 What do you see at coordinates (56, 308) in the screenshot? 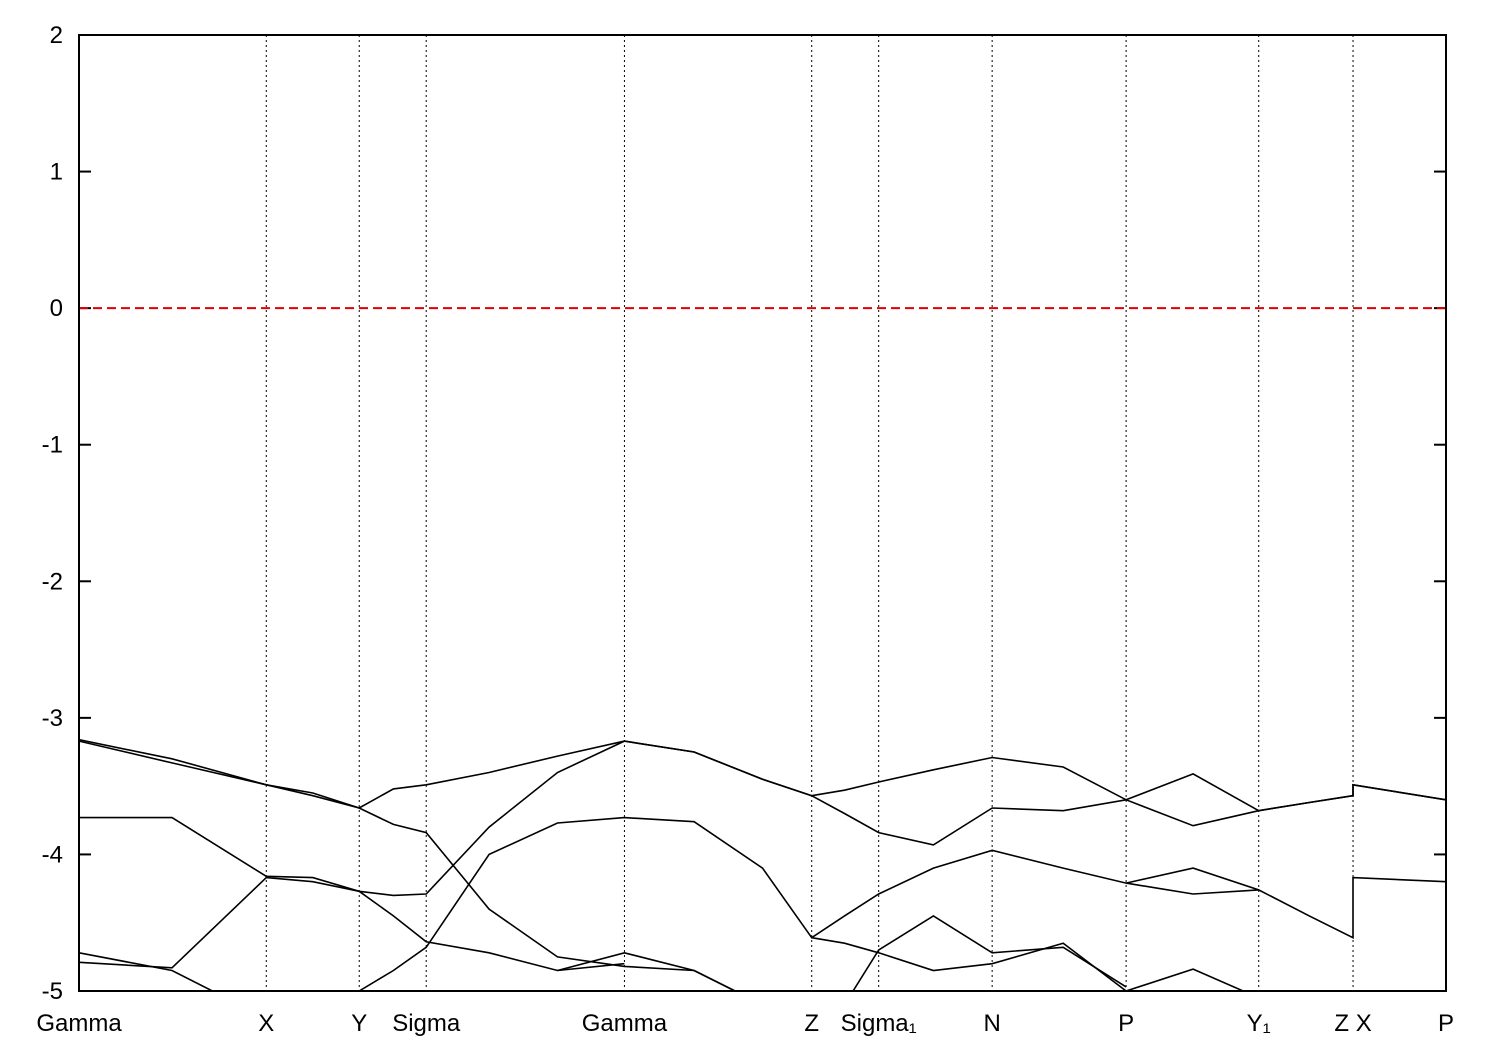
I see `y-tick-label: 0` at bounding box center [56, 308].